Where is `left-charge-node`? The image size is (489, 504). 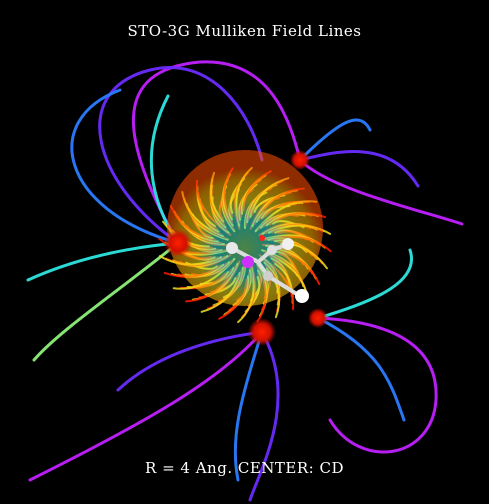 left-charge-node is located at coordinates (178, 243).